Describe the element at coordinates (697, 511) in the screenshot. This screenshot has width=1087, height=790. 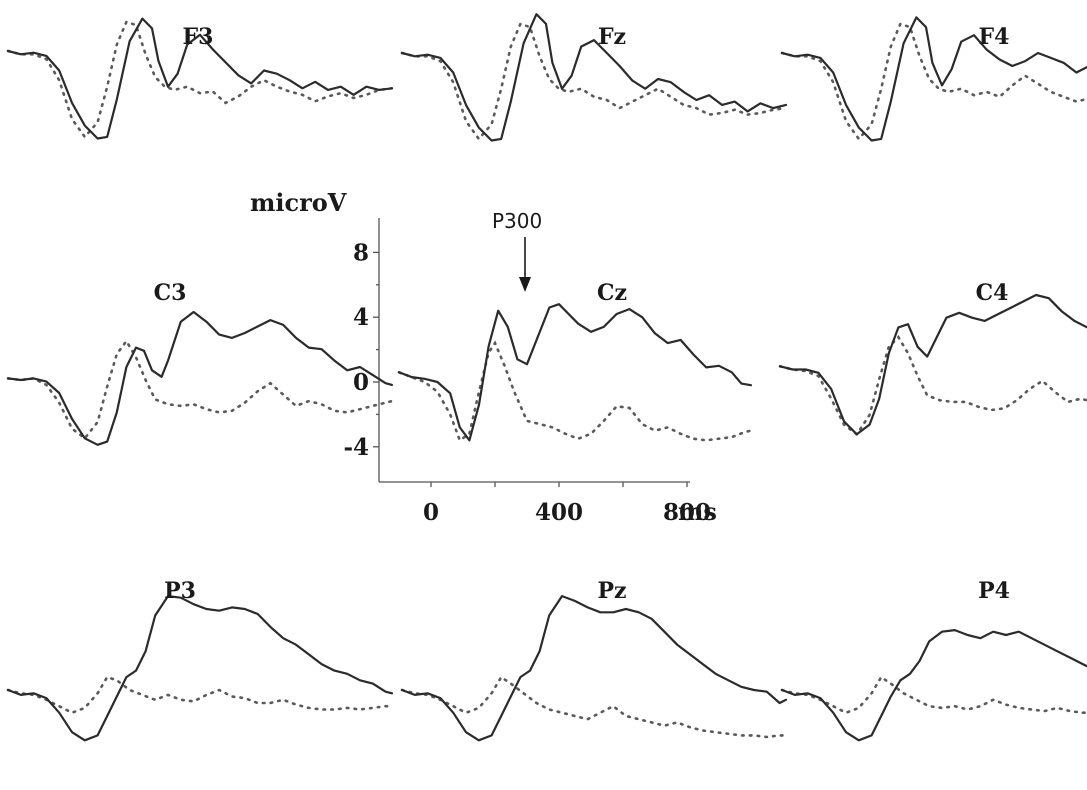
I see `x-unit-label: ms` at that location.